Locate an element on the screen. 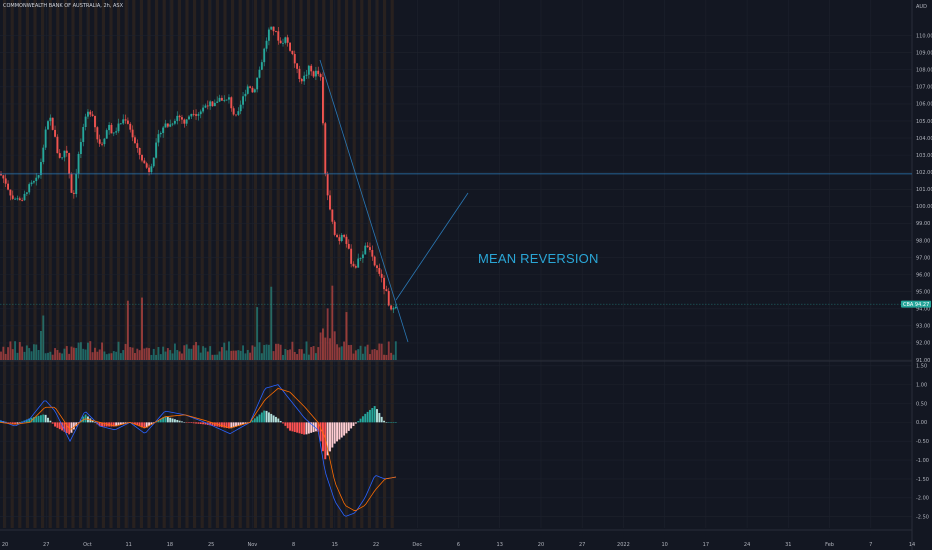 This screenshot has height=550, width=932. price-tick-label: 96.00 is located at coordinates (923, 275).